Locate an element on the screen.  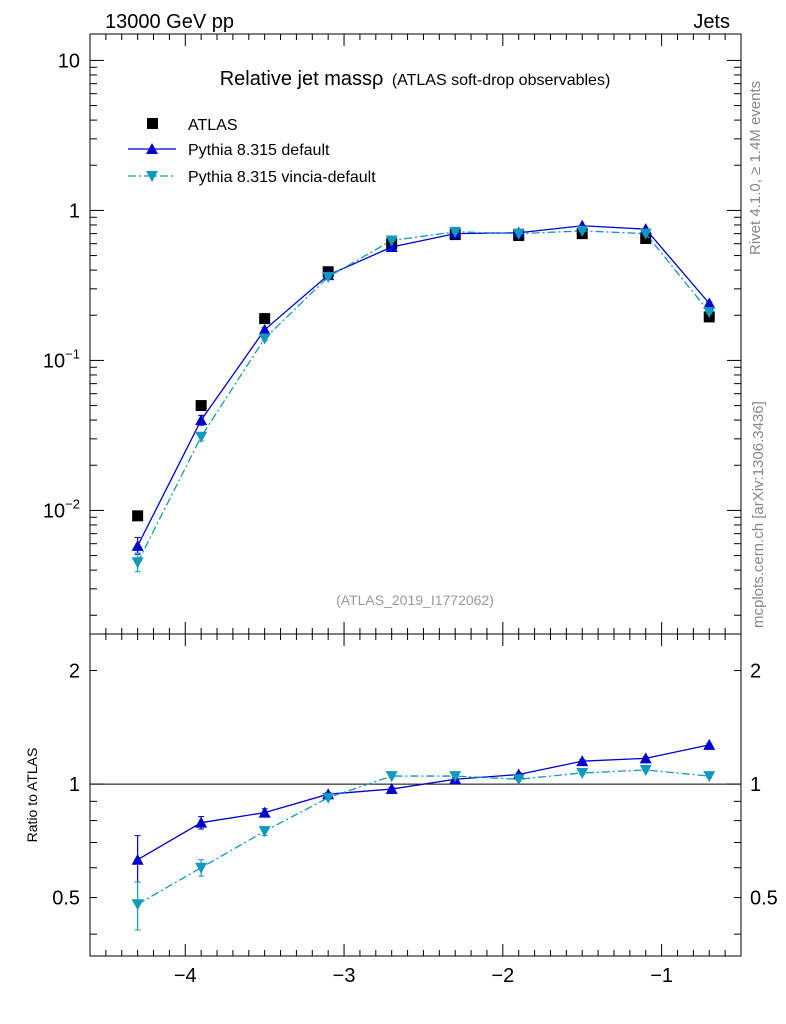
ratio-ytick-label-right: 1 is located at coordinates (755, 785).